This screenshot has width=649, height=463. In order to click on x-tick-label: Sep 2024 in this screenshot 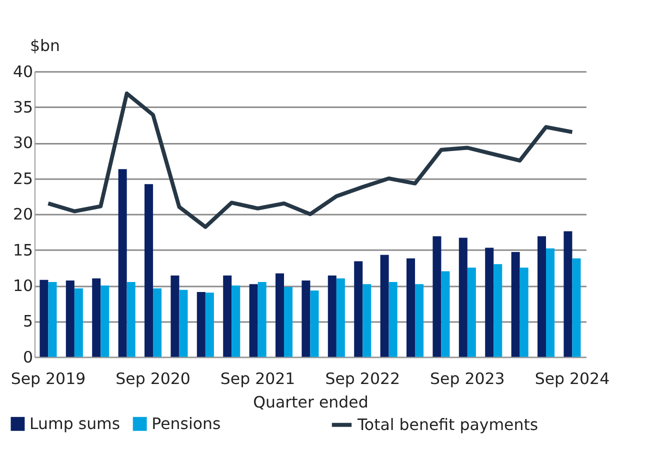, I will do `click(572, 378)`.